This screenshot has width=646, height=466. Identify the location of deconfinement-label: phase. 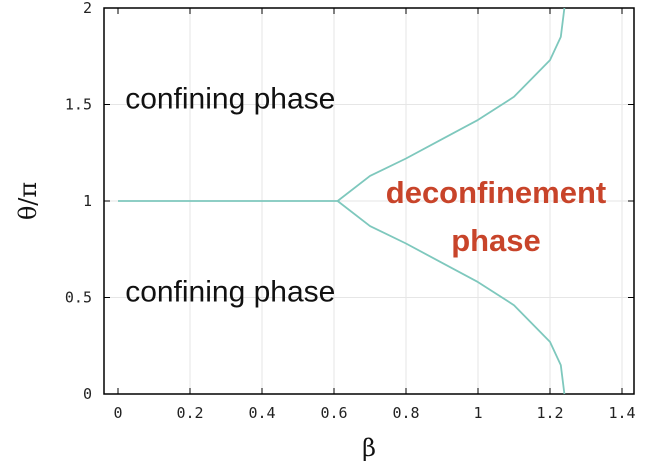
(496, 240).